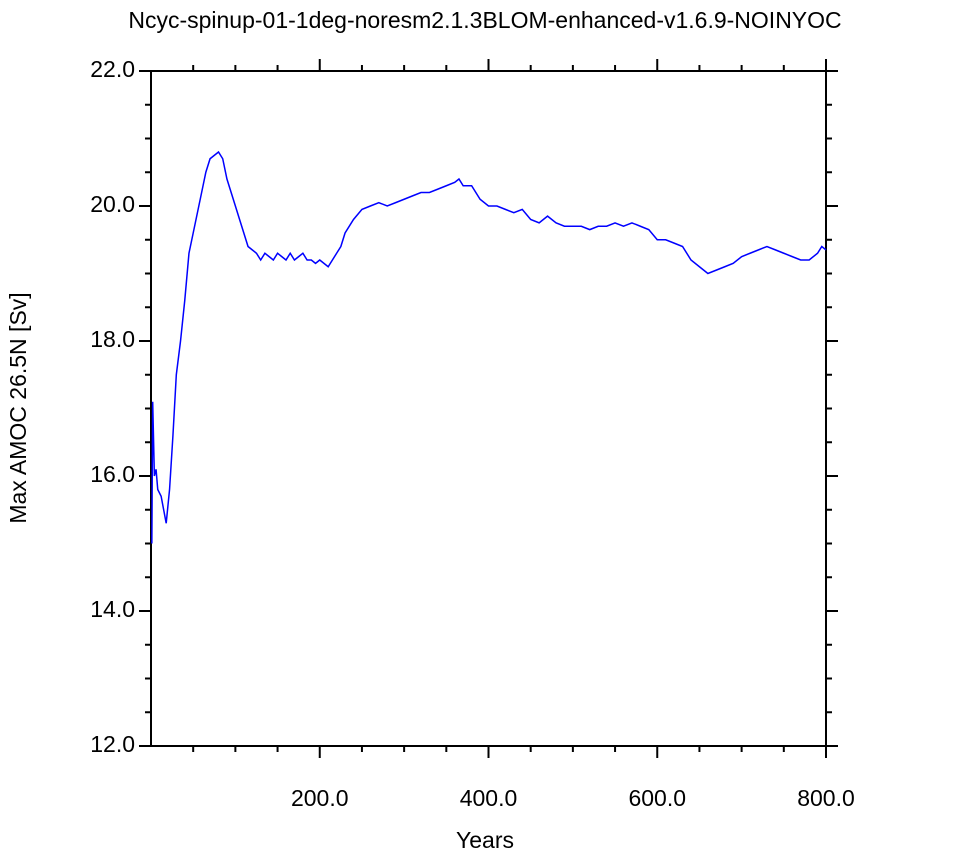  What do you see at coordinates (826, 798) in the screenshot?
I see `x-tick-label: 800.0` at bounding box center [826, 798].